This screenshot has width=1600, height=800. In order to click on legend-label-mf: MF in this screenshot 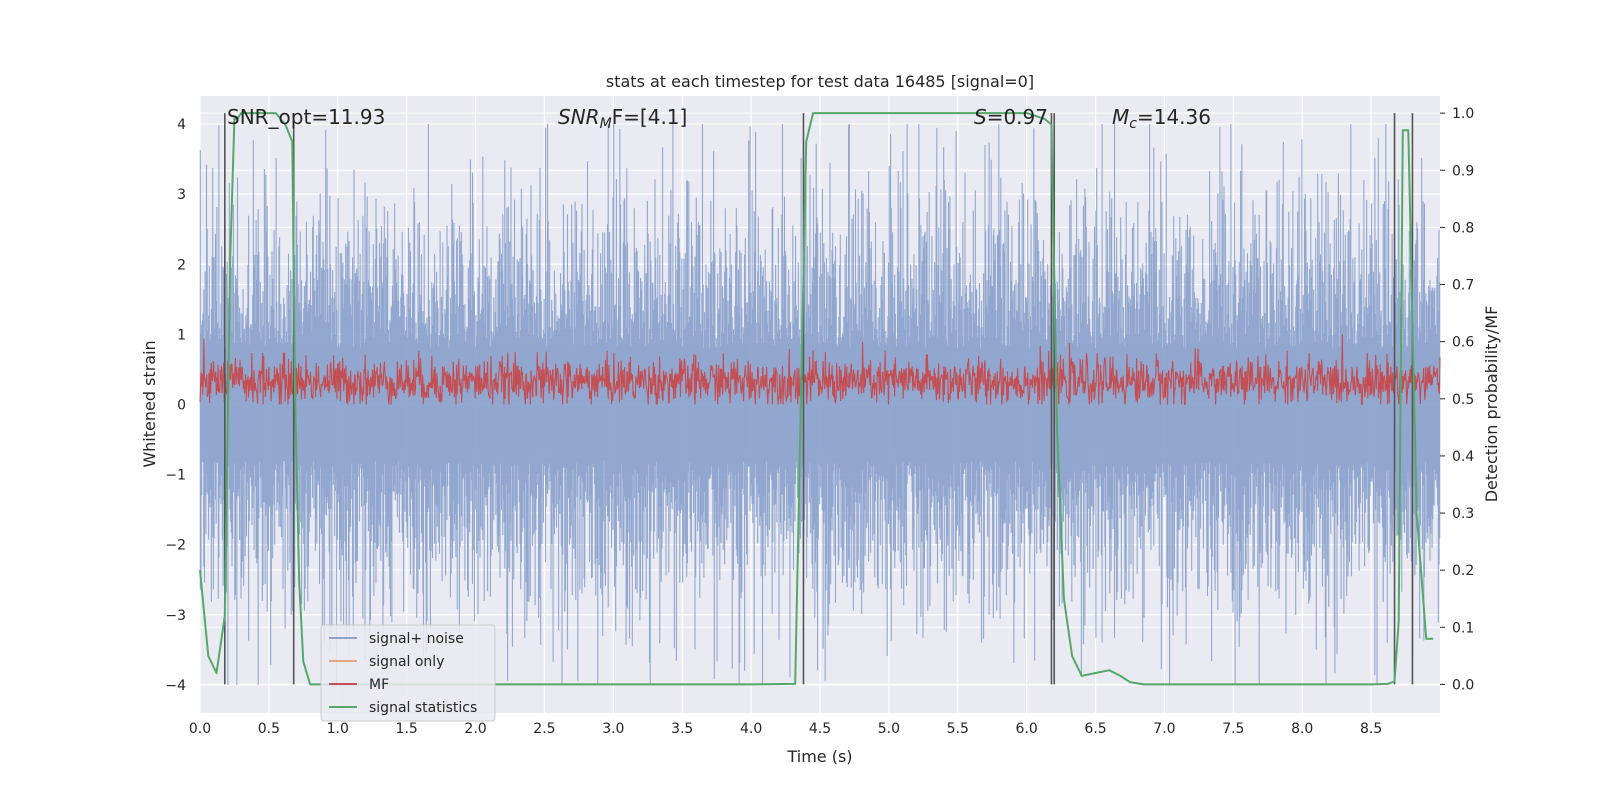, I will do `click(379, 685)`.